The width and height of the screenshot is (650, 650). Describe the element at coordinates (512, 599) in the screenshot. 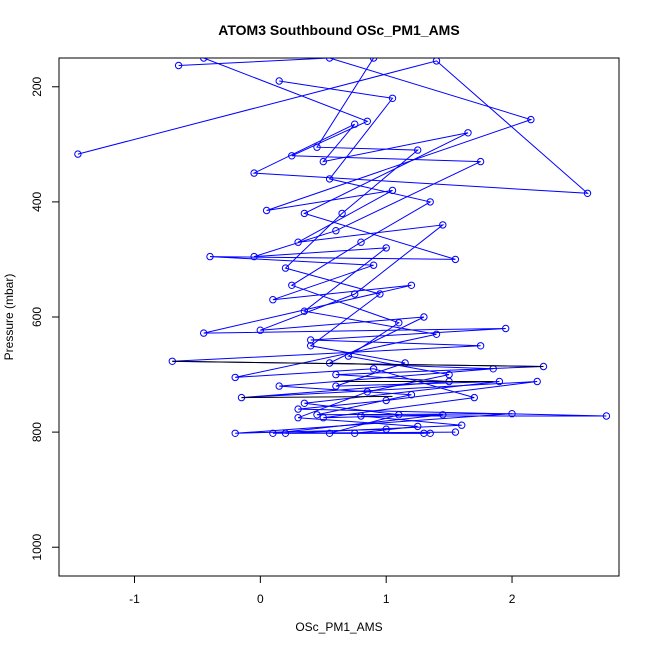

I see `x-tick-label: 2` at that location.